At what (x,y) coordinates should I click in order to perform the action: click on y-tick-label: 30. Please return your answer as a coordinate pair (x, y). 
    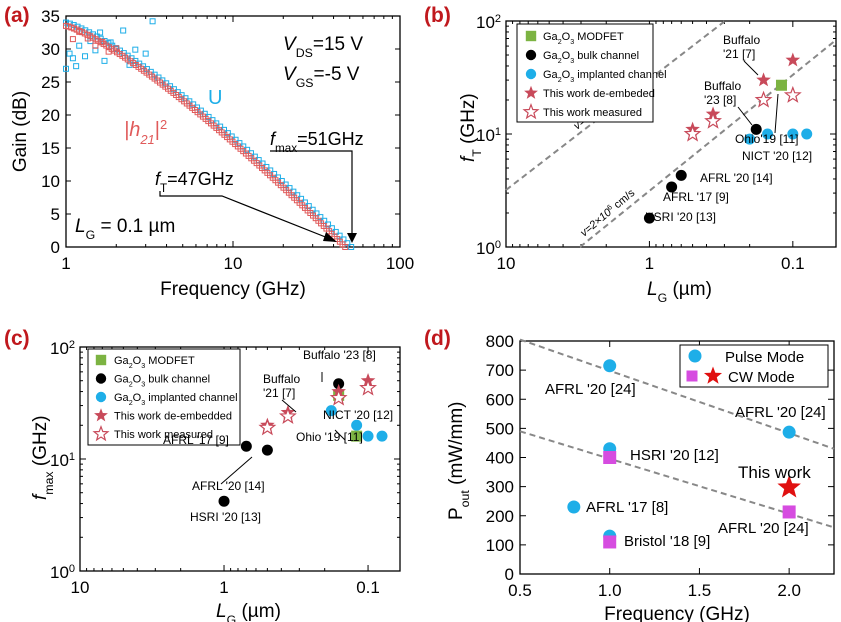
    Looking at the image, I should click on (50, 49).